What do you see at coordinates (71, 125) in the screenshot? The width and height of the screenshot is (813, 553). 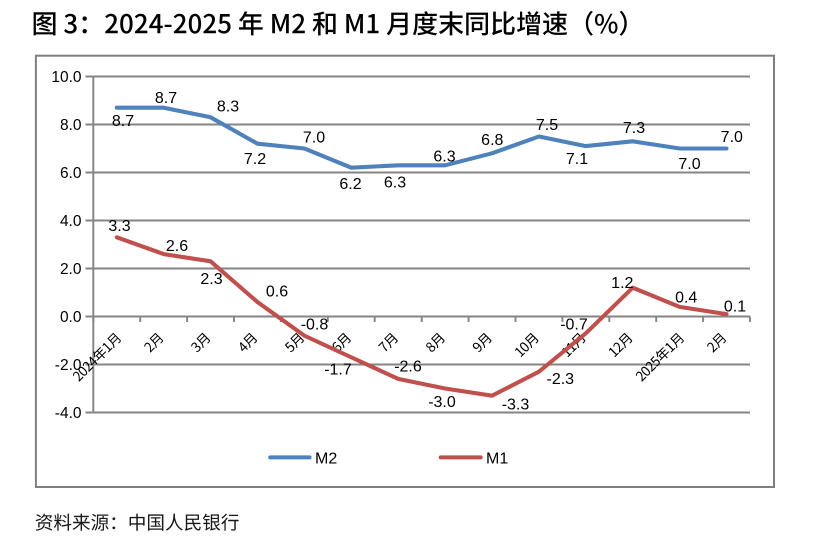 I see `svg-text: 8.0` at bounding box center [71, 125].